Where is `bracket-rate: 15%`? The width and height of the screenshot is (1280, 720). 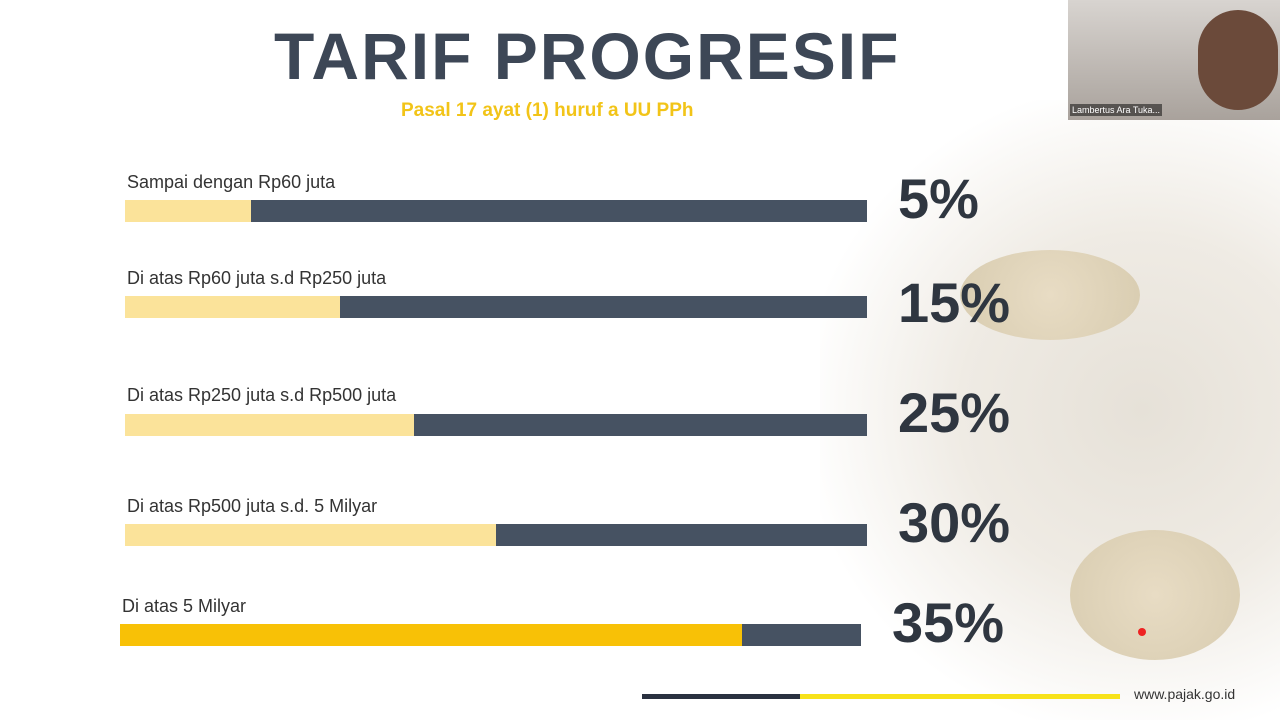 bracket-rate: 15% is located at coordinates (954, 302).